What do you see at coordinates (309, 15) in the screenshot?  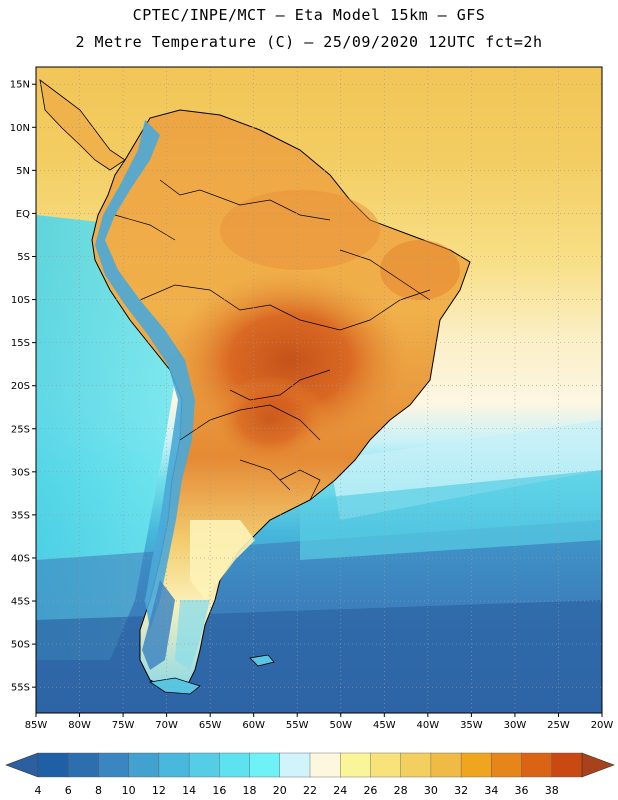 I see `map-title-line1: CPTEC/INPE/MCT – Eta Model 15km – GFS` at bounding box center [309, 15].